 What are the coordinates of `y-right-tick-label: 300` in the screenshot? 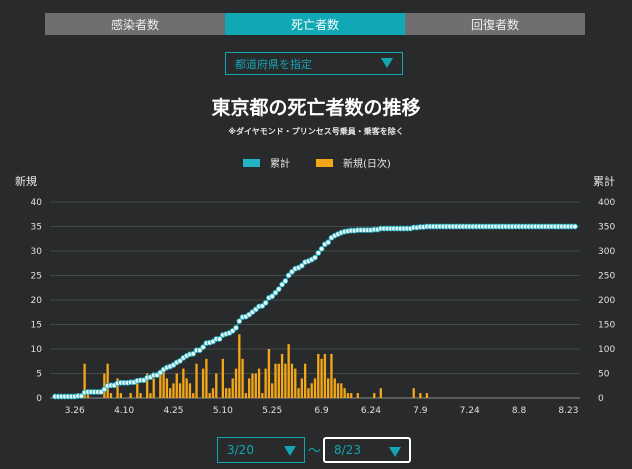 It's located at (606, 252).